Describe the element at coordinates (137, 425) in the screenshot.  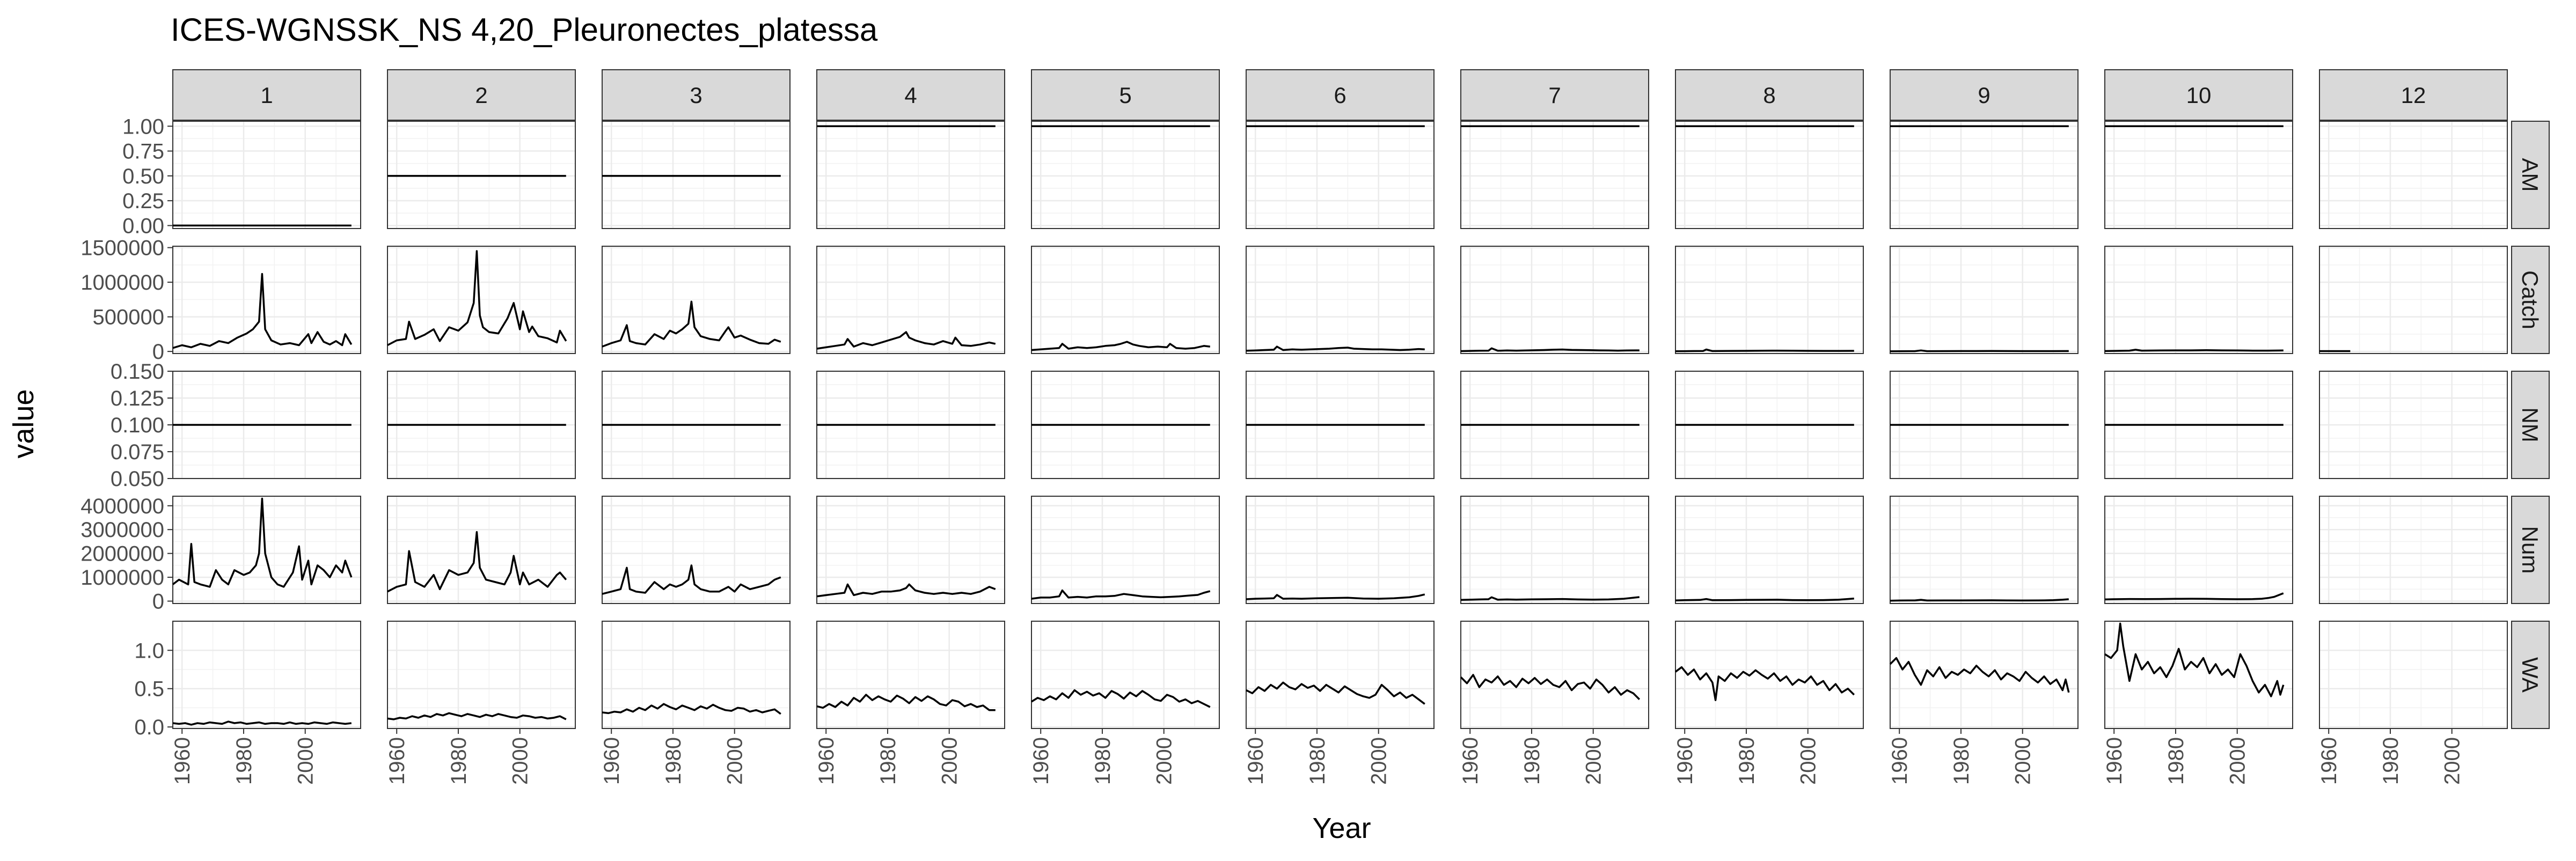
I see `y-tick-label: 0.100` at that location.